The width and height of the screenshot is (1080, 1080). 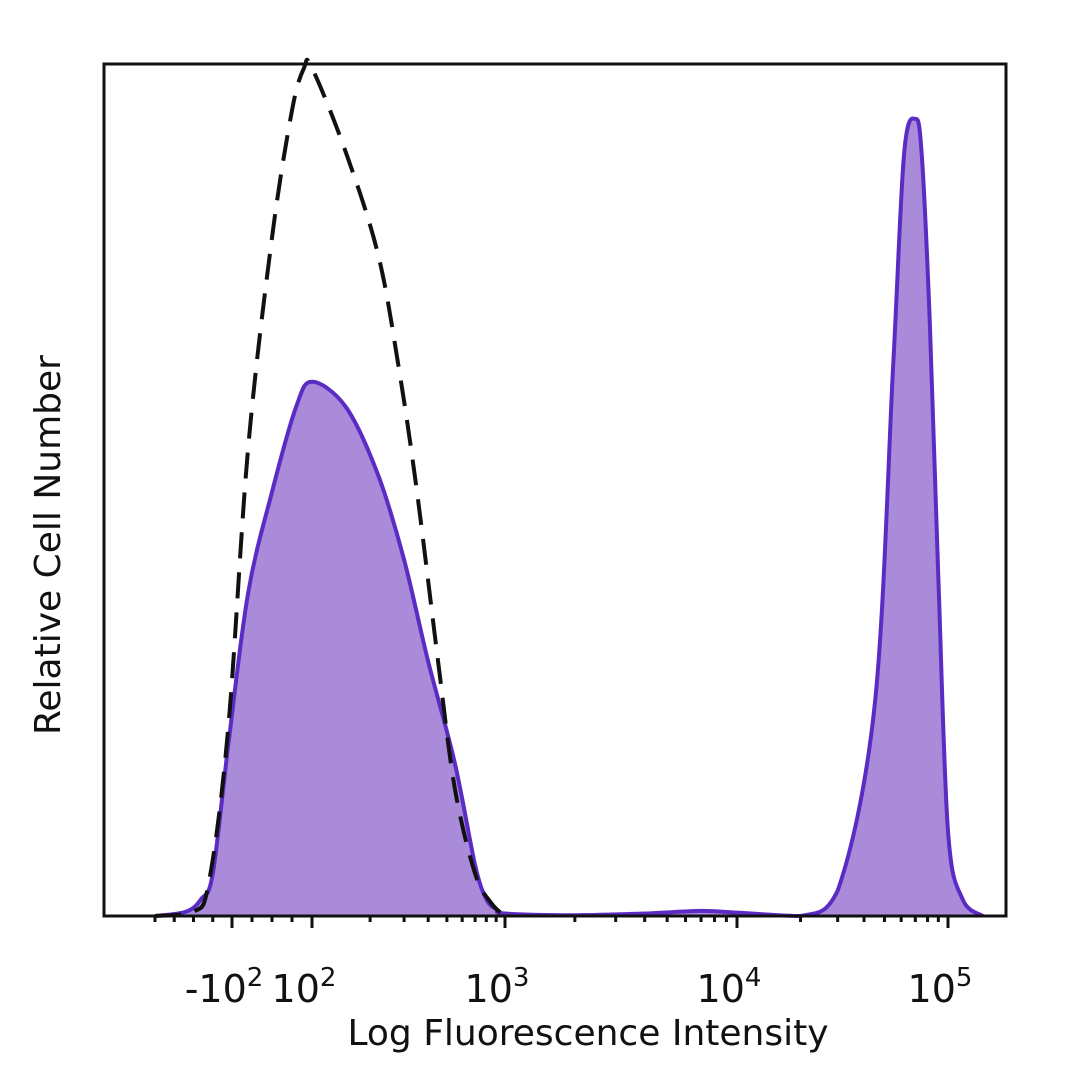 I want to click on x-tick-label: 103, so click(x=497, y=987).